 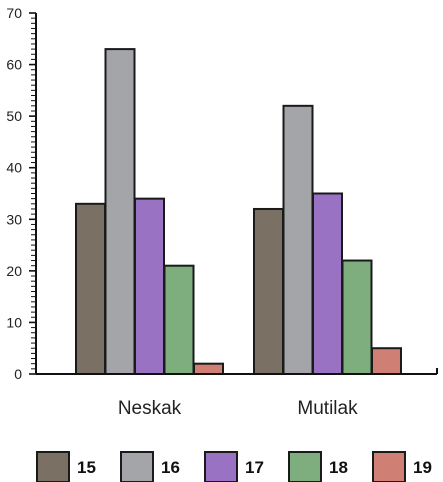 What do you see at coordinates (422, 467) in the screenshot?
I see `legend-label-19: 19` at bounding box center [422, 467].